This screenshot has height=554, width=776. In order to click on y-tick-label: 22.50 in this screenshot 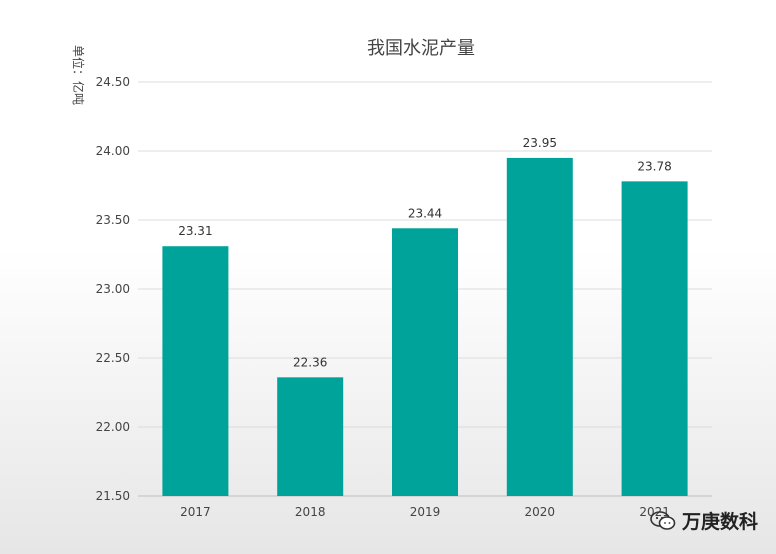, I will do `click(113, 358)`.